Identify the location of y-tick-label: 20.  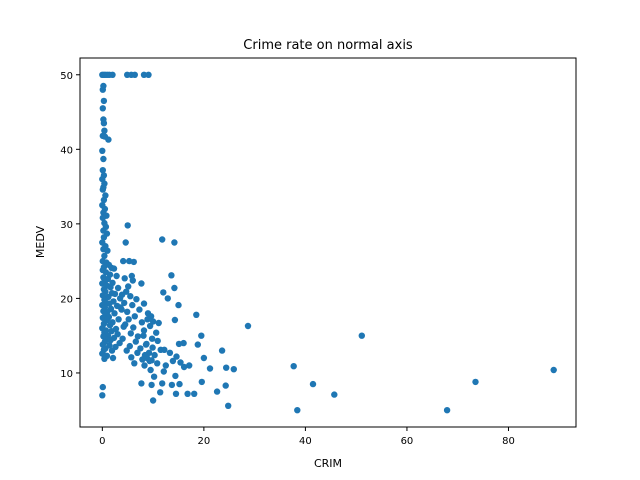
(66, 299).